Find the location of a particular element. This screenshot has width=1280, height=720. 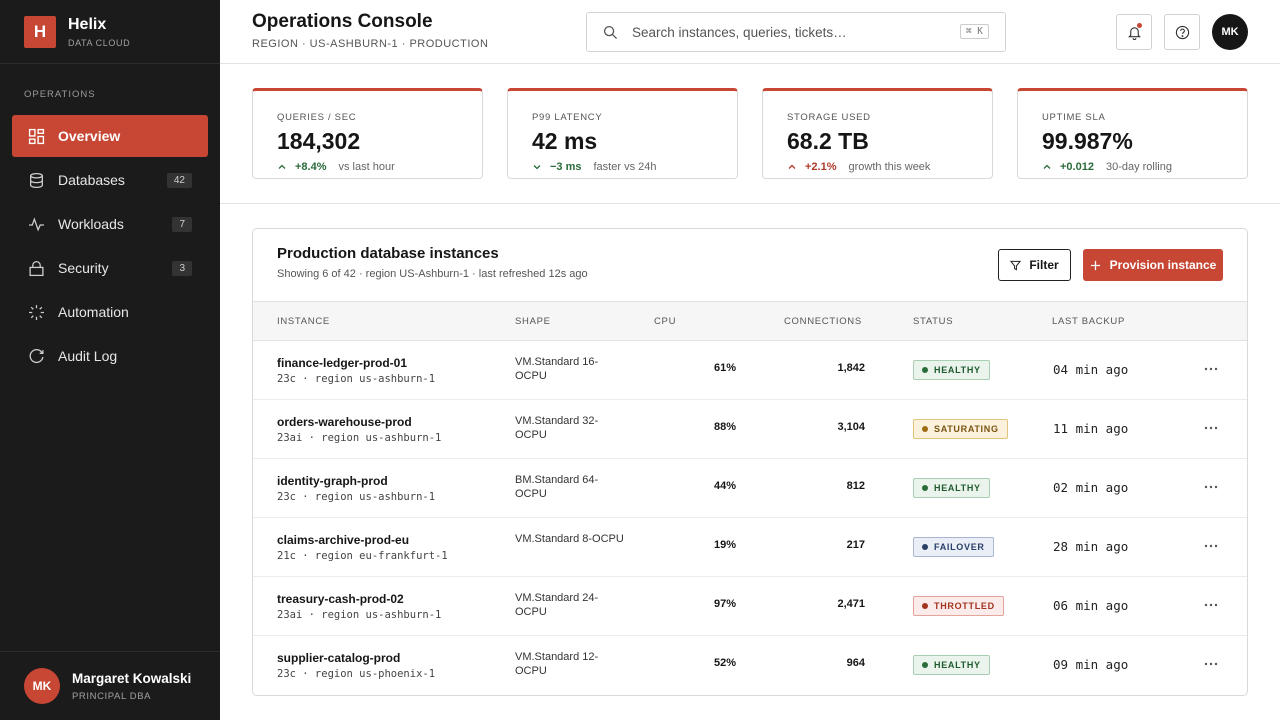

brand-subtitle: DATA CLOUD is located at coordinates (99, 42).